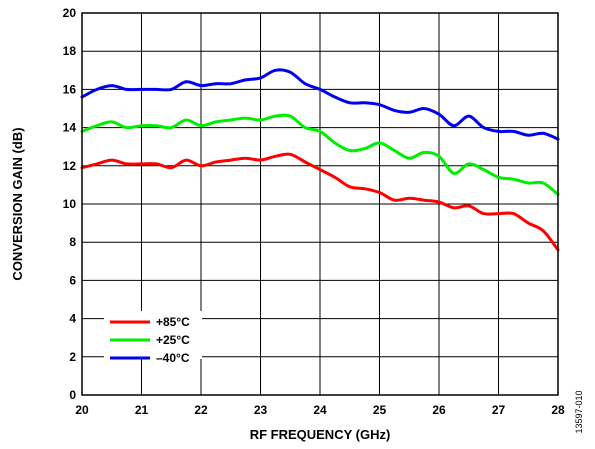  What do you see at coordinates (201, 410) in the screenshot?
I see `x-tick-label: 22` at bounding box center [201, 410].